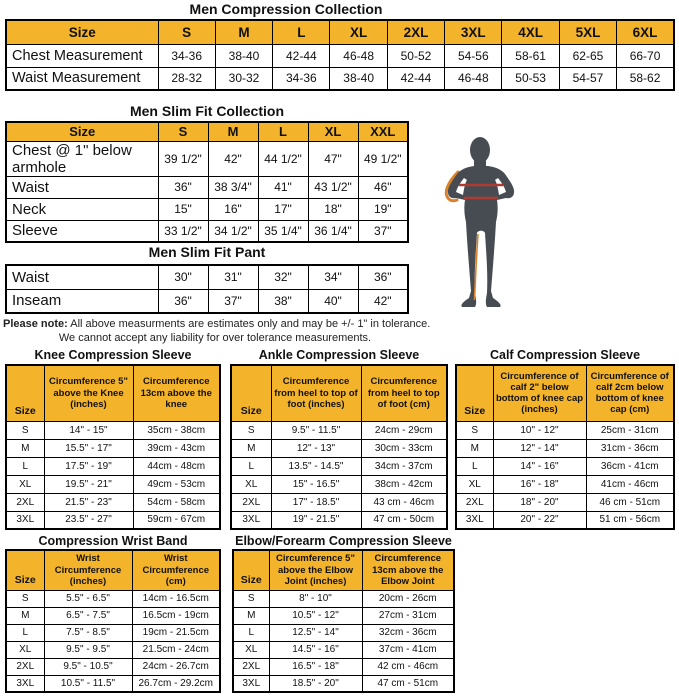 The image size is (679, 698). What do you see at coordinates (88, 484) in the screenshot?
I see `cell-value: 19.5" - 21"` at bounding box center [88, 484].